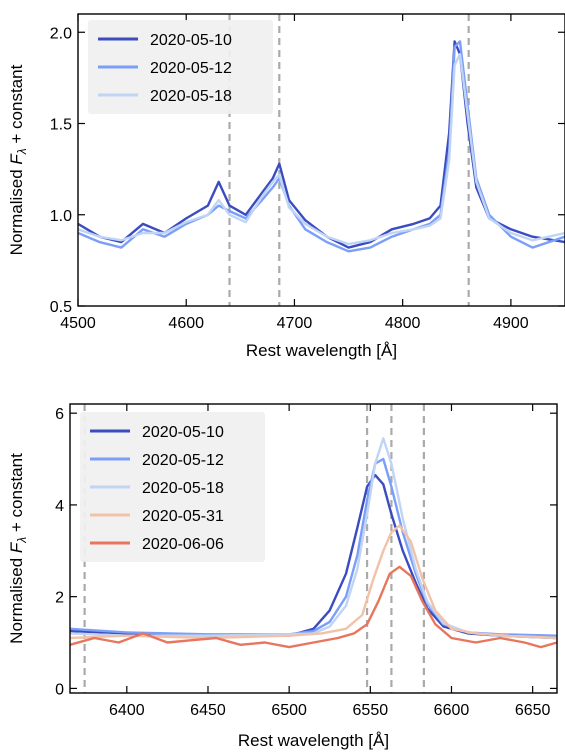 The height and width of the screenshot is (753, 565). I want to click on y-tick-label: 2.0, so click(61, 33).